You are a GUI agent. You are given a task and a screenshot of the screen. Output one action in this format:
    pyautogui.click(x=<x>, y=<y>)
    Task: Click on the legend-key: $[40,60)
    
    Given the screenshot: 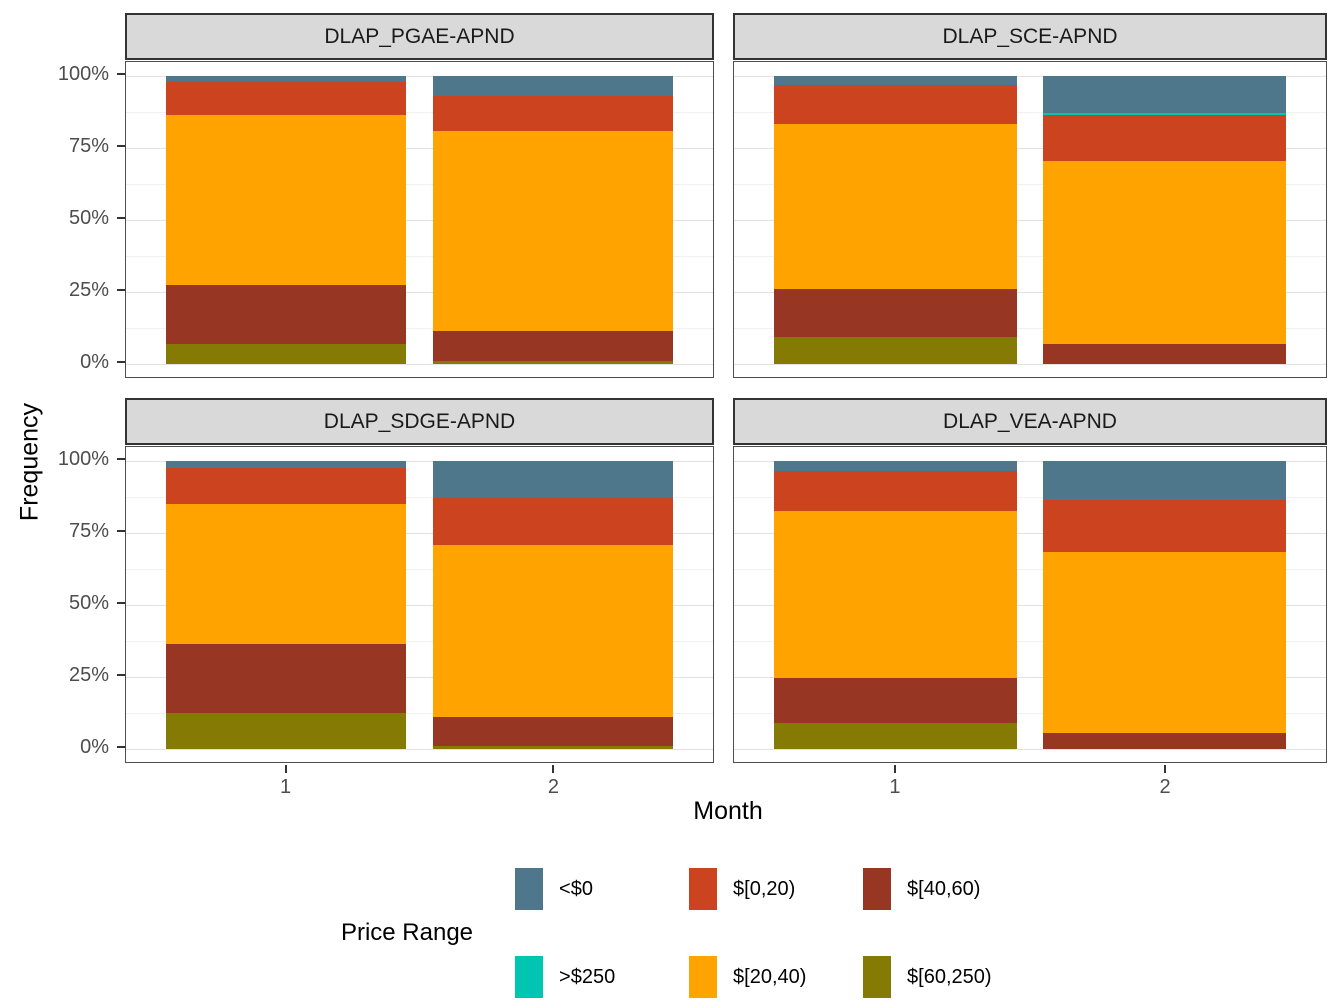 What is the action you would take?
    pyautogui.click(x=933, y=889)
    